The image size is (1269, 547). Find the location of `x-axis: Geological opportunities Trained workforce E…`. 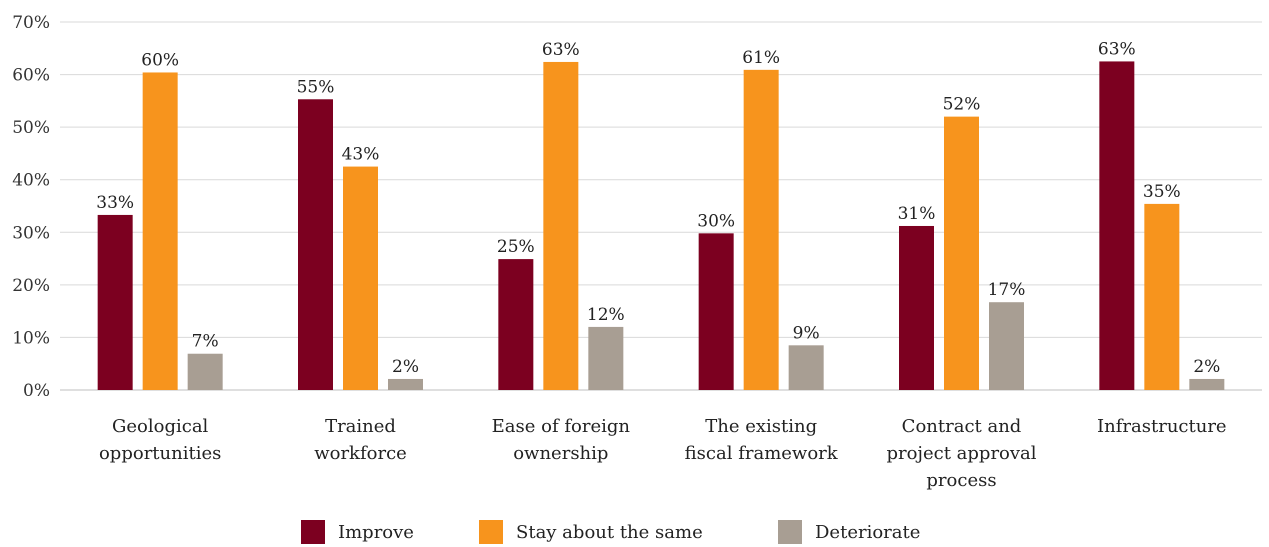

x-axis: Geological opportunities Trained workforce E… is located at coordinates (663, 453).